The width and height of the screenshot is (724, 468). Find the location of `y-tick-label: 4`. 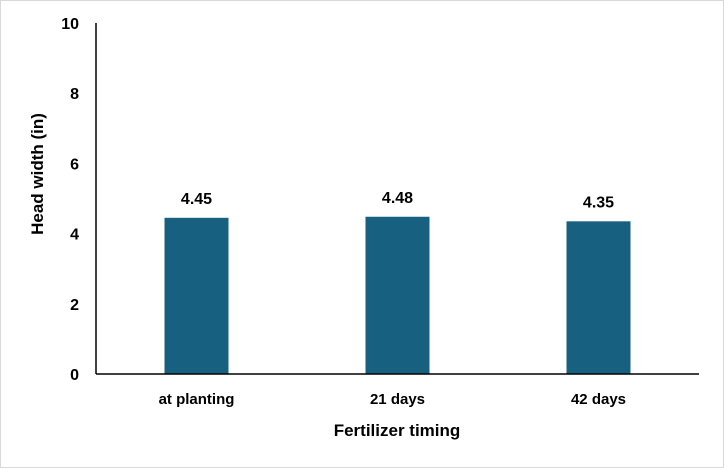

y-tick-label: 4 is located at coordinates (74, 235).